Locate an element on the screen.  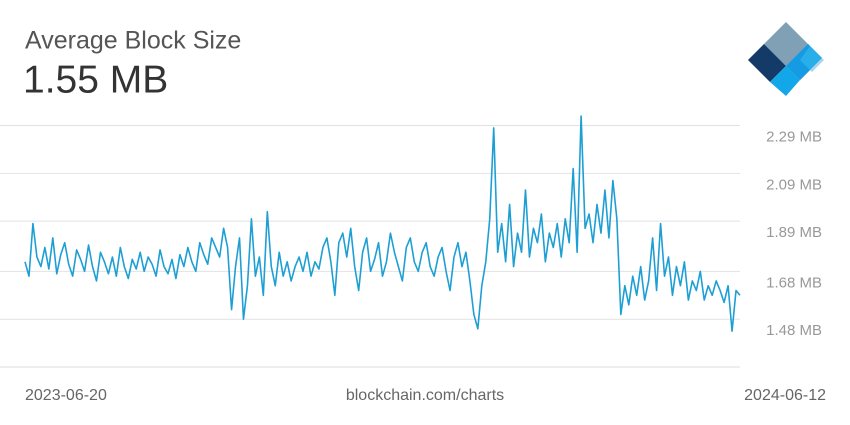
chart-subtitle: 1.55 MB is located at coordinates (95, 79).